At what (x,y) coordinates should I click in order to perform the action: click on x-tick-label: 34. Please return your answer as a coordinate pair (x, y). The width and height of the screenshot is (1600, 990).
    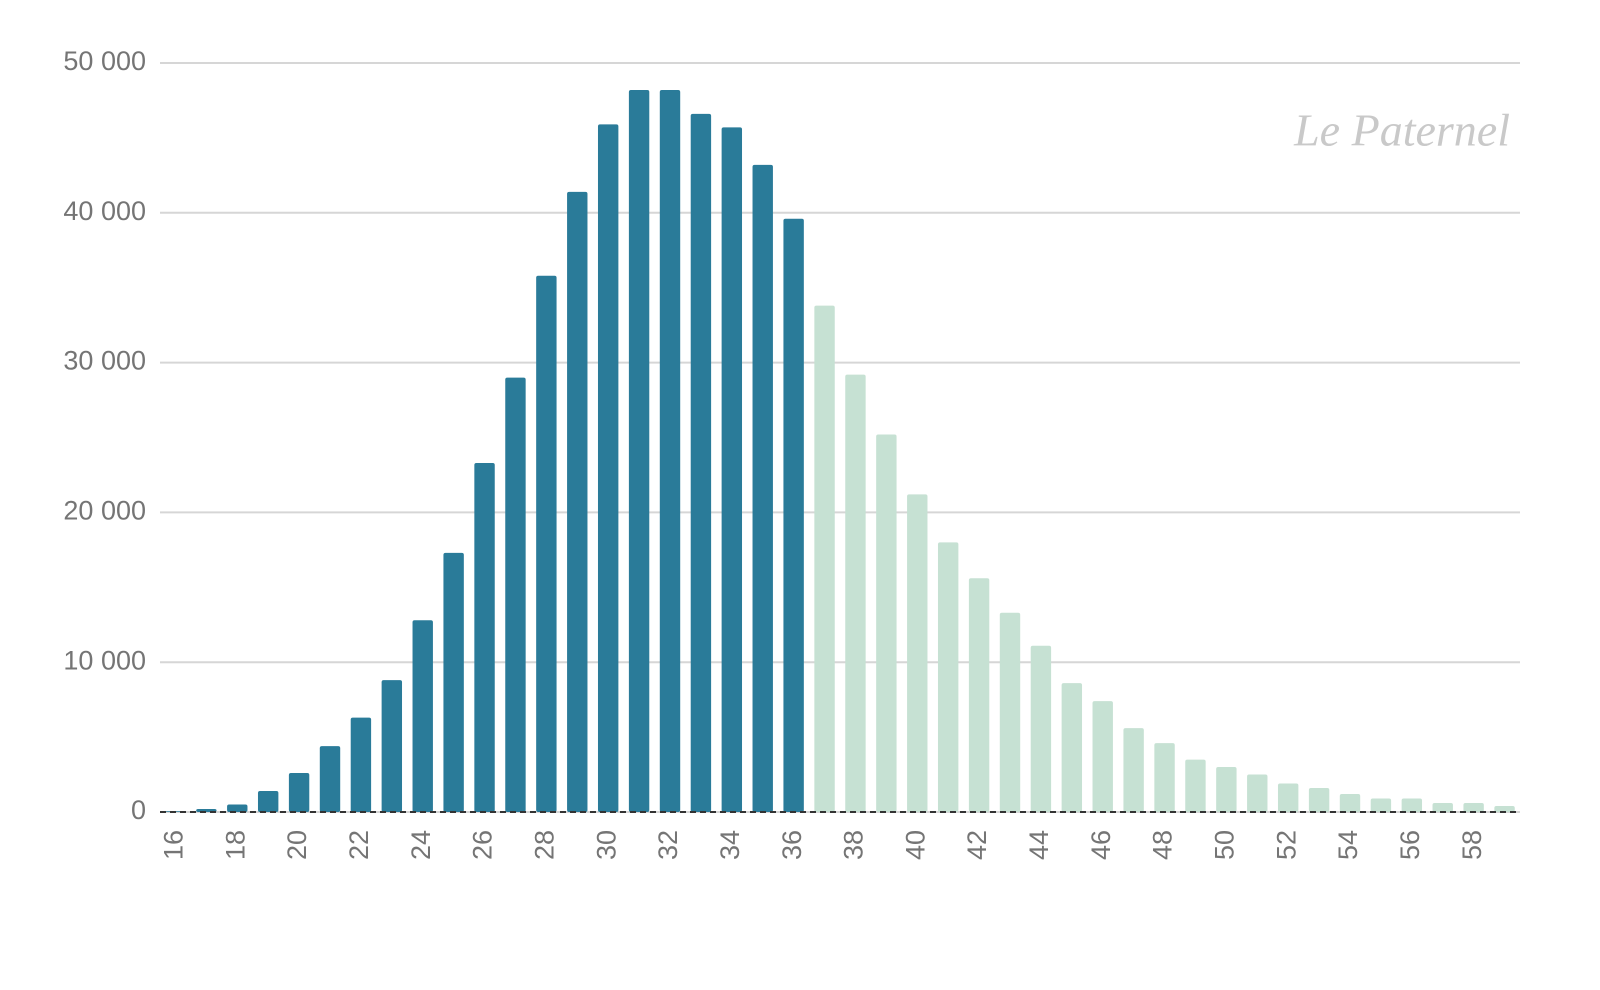
    Looking at the image, I should click on (730, 845).